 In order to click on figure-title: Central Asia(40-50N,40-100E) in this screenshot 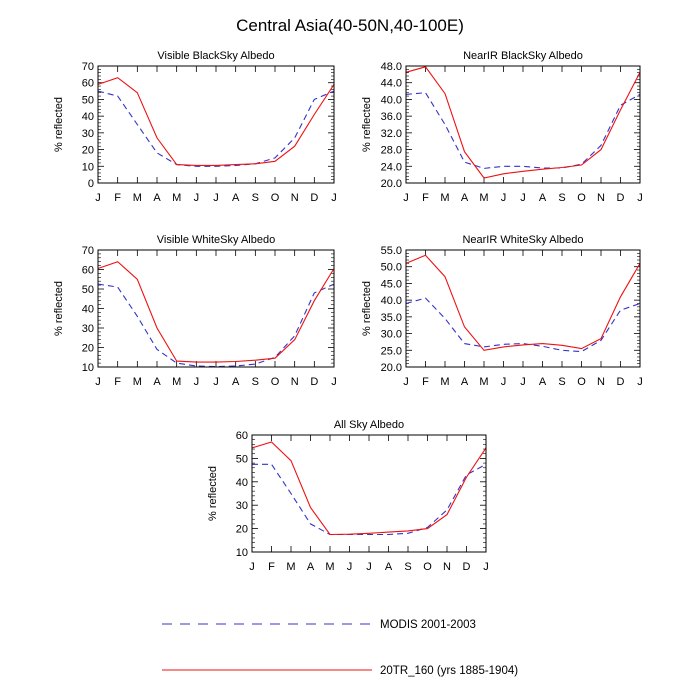, I will do `click(350, 25)`.